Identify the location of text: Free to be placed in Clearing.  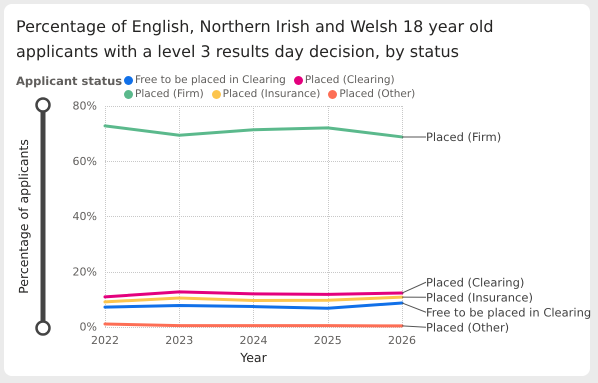
(509, 312).